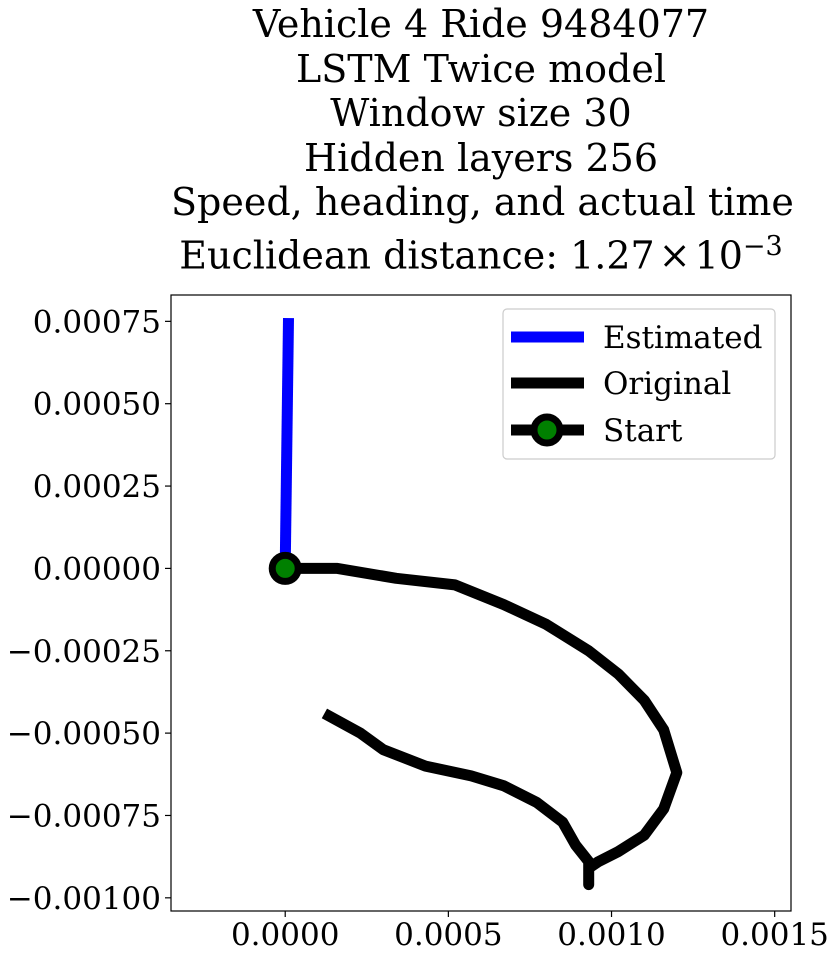 The height and width of the screenshot is (958, 836). Describe the element at coordinates (682, 338) in the screenshot. I see `legend-item-estimated-label: Estimated` at that location.